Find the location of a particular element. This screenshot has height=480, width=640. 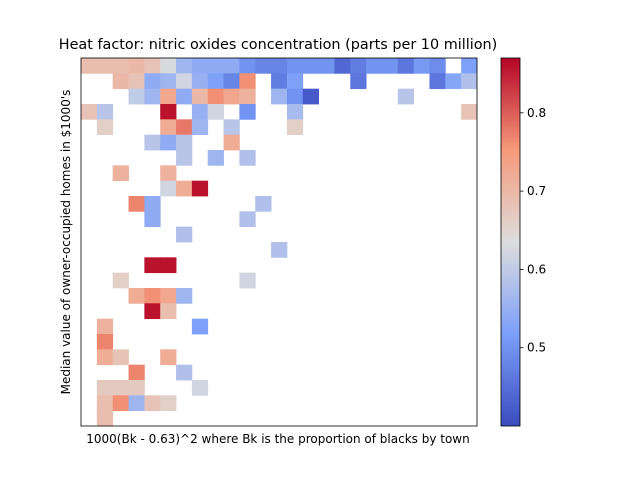

colorbar-ticks: 0.5 0.6 0.7 0.8 is located at coordinates (533, 230).